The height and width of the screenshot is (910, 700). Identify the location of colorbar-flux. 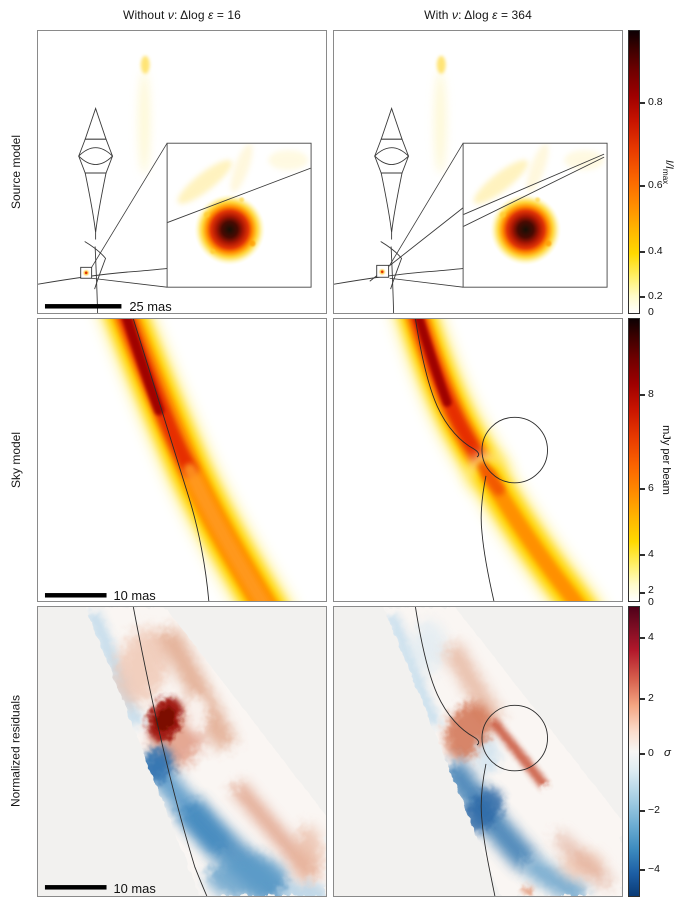
(634, 460).